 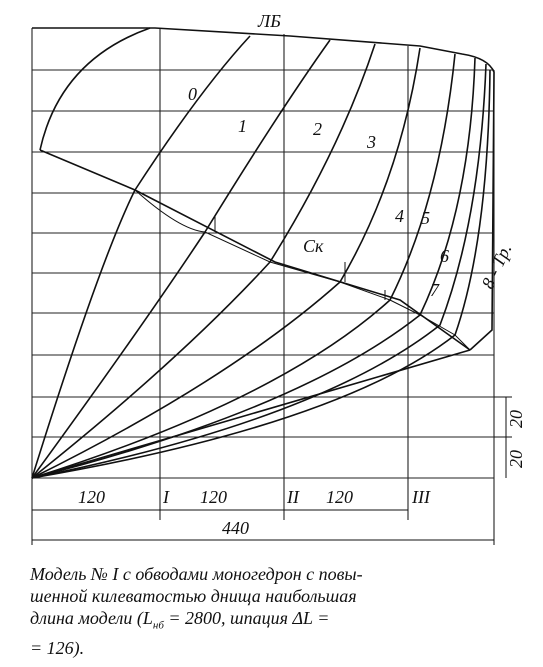 I want to click on section-label: 6, so click(x=444, y=256).